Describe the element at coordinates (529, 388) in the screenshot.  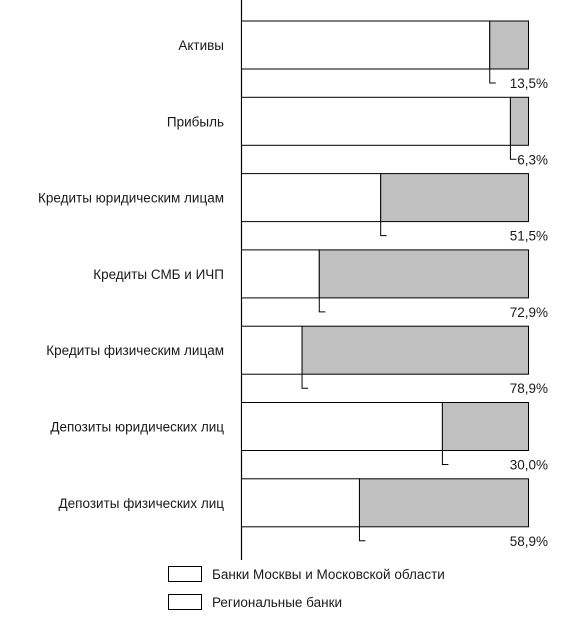
I see `data-label: 78,9%` at that location.